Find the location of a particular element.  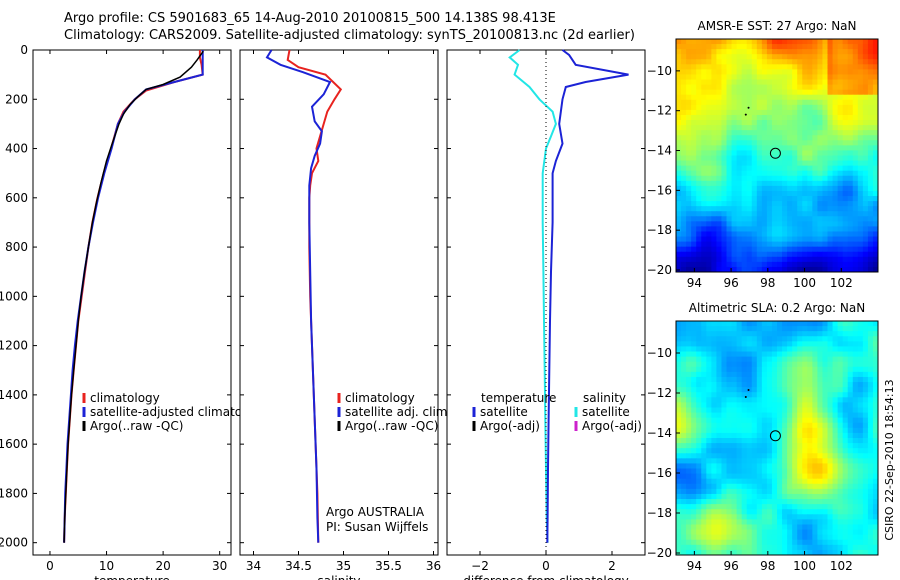

sst_map-xtick-label: 102 is located at coordinates (841, 283).